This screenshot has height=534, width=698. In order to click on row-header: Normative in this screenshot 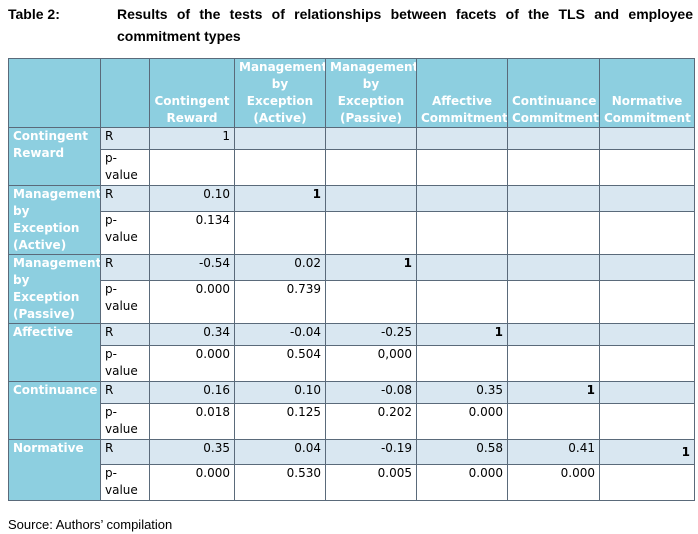, I will do `click(54, 470)`.